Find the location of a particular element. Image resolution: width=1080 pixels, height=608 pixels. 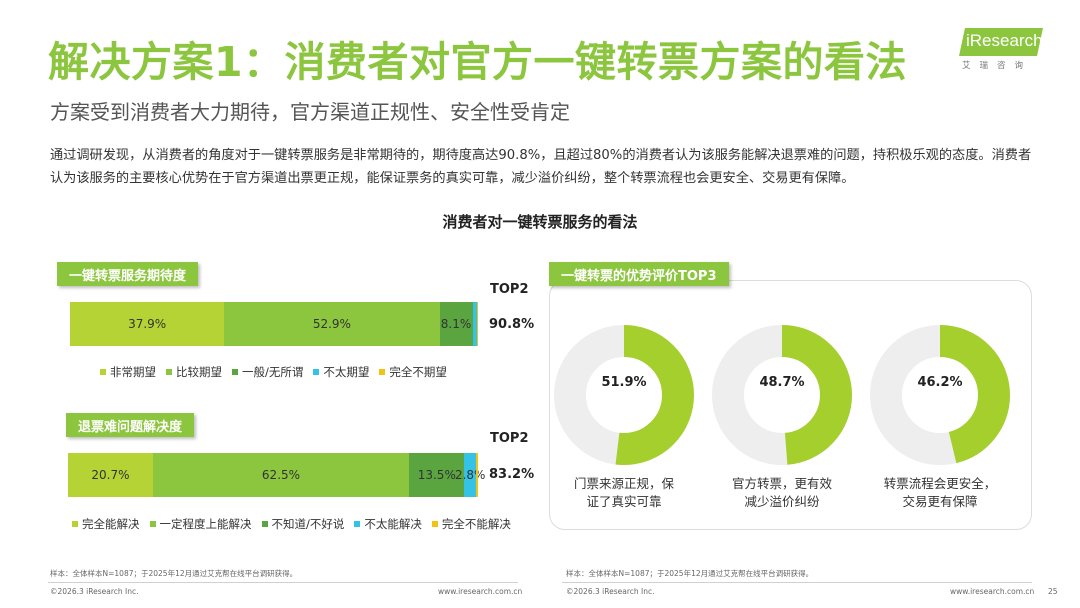

footnote-right: 样本：全体样本N=1087；于2025年12月通过艾克帮在线平台调研获得。 is located at coordinates (690, 573).